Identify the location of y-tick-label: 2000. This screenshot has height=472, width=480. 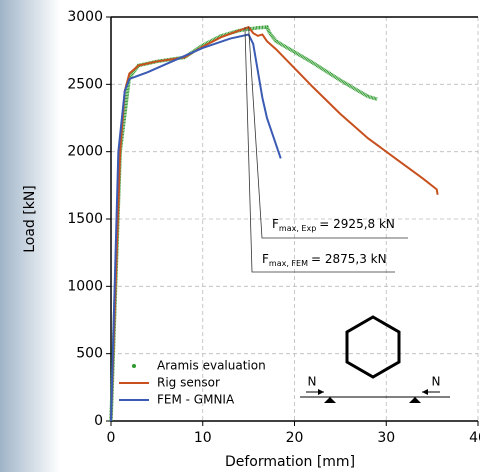
(85, 152).